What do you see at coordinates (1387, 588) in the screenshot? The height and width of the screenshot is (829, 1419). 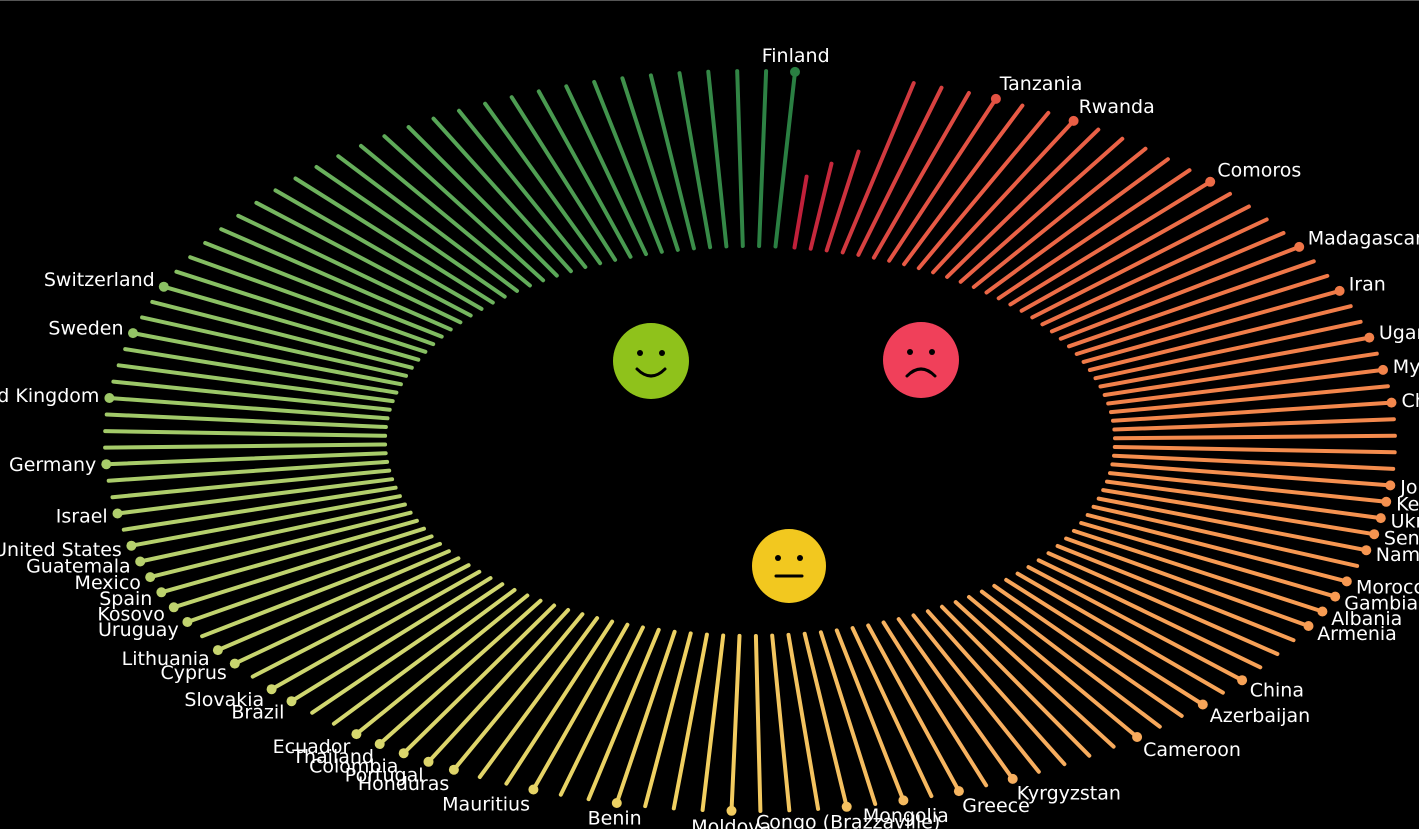 I see `country-label: Morocco` at bounding box center [1387, 588].